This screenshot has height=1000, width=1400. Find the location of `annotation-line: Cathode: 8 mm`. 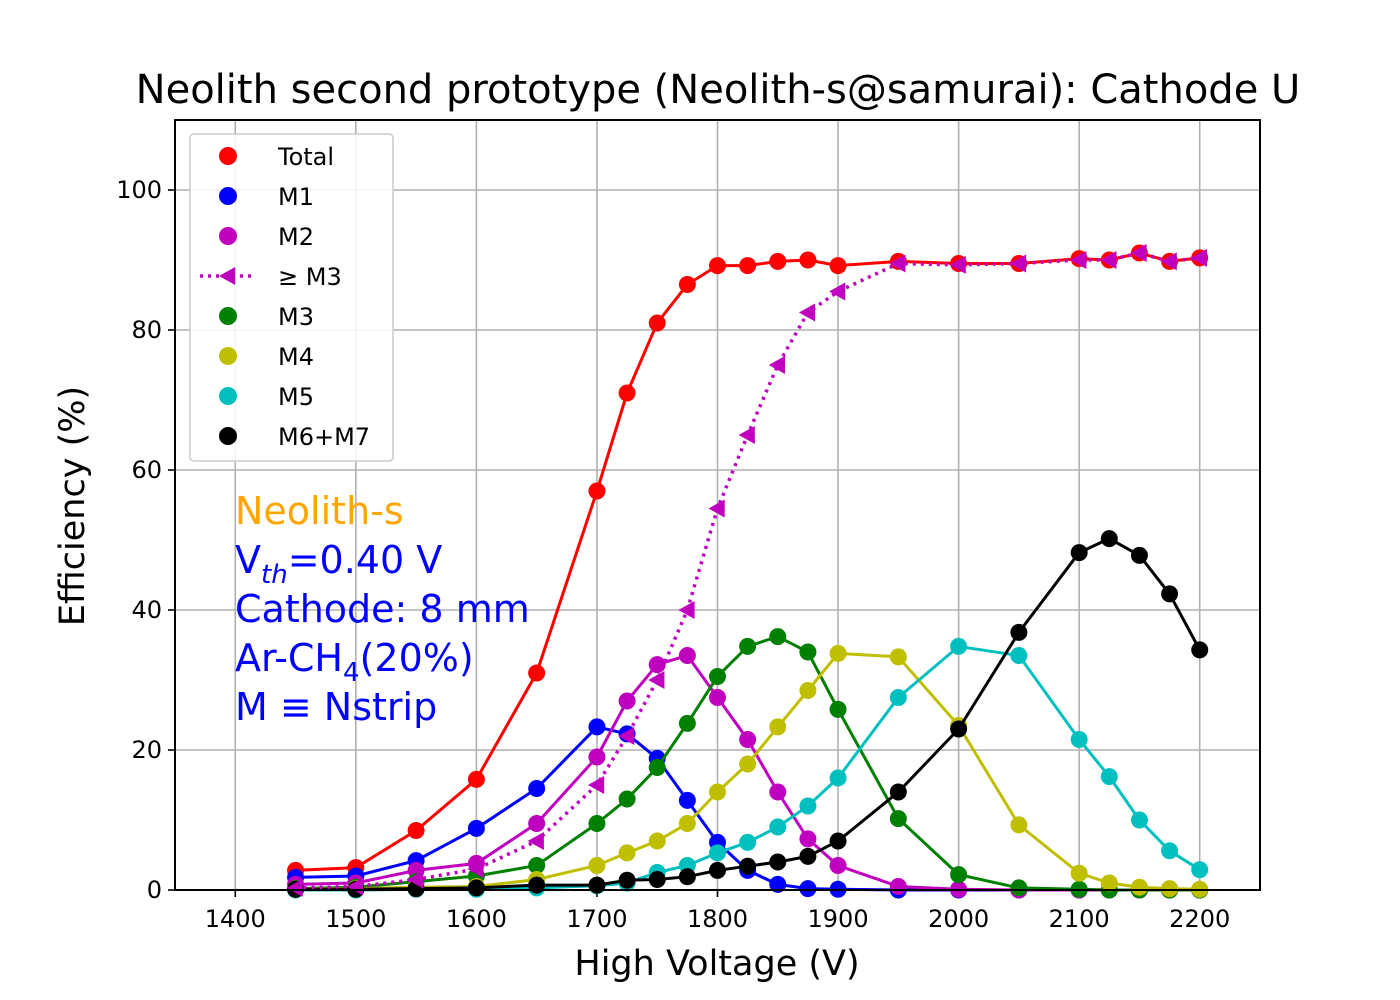

annotation-line: Cathode: 8 mm is located at coordinates (382, 609).